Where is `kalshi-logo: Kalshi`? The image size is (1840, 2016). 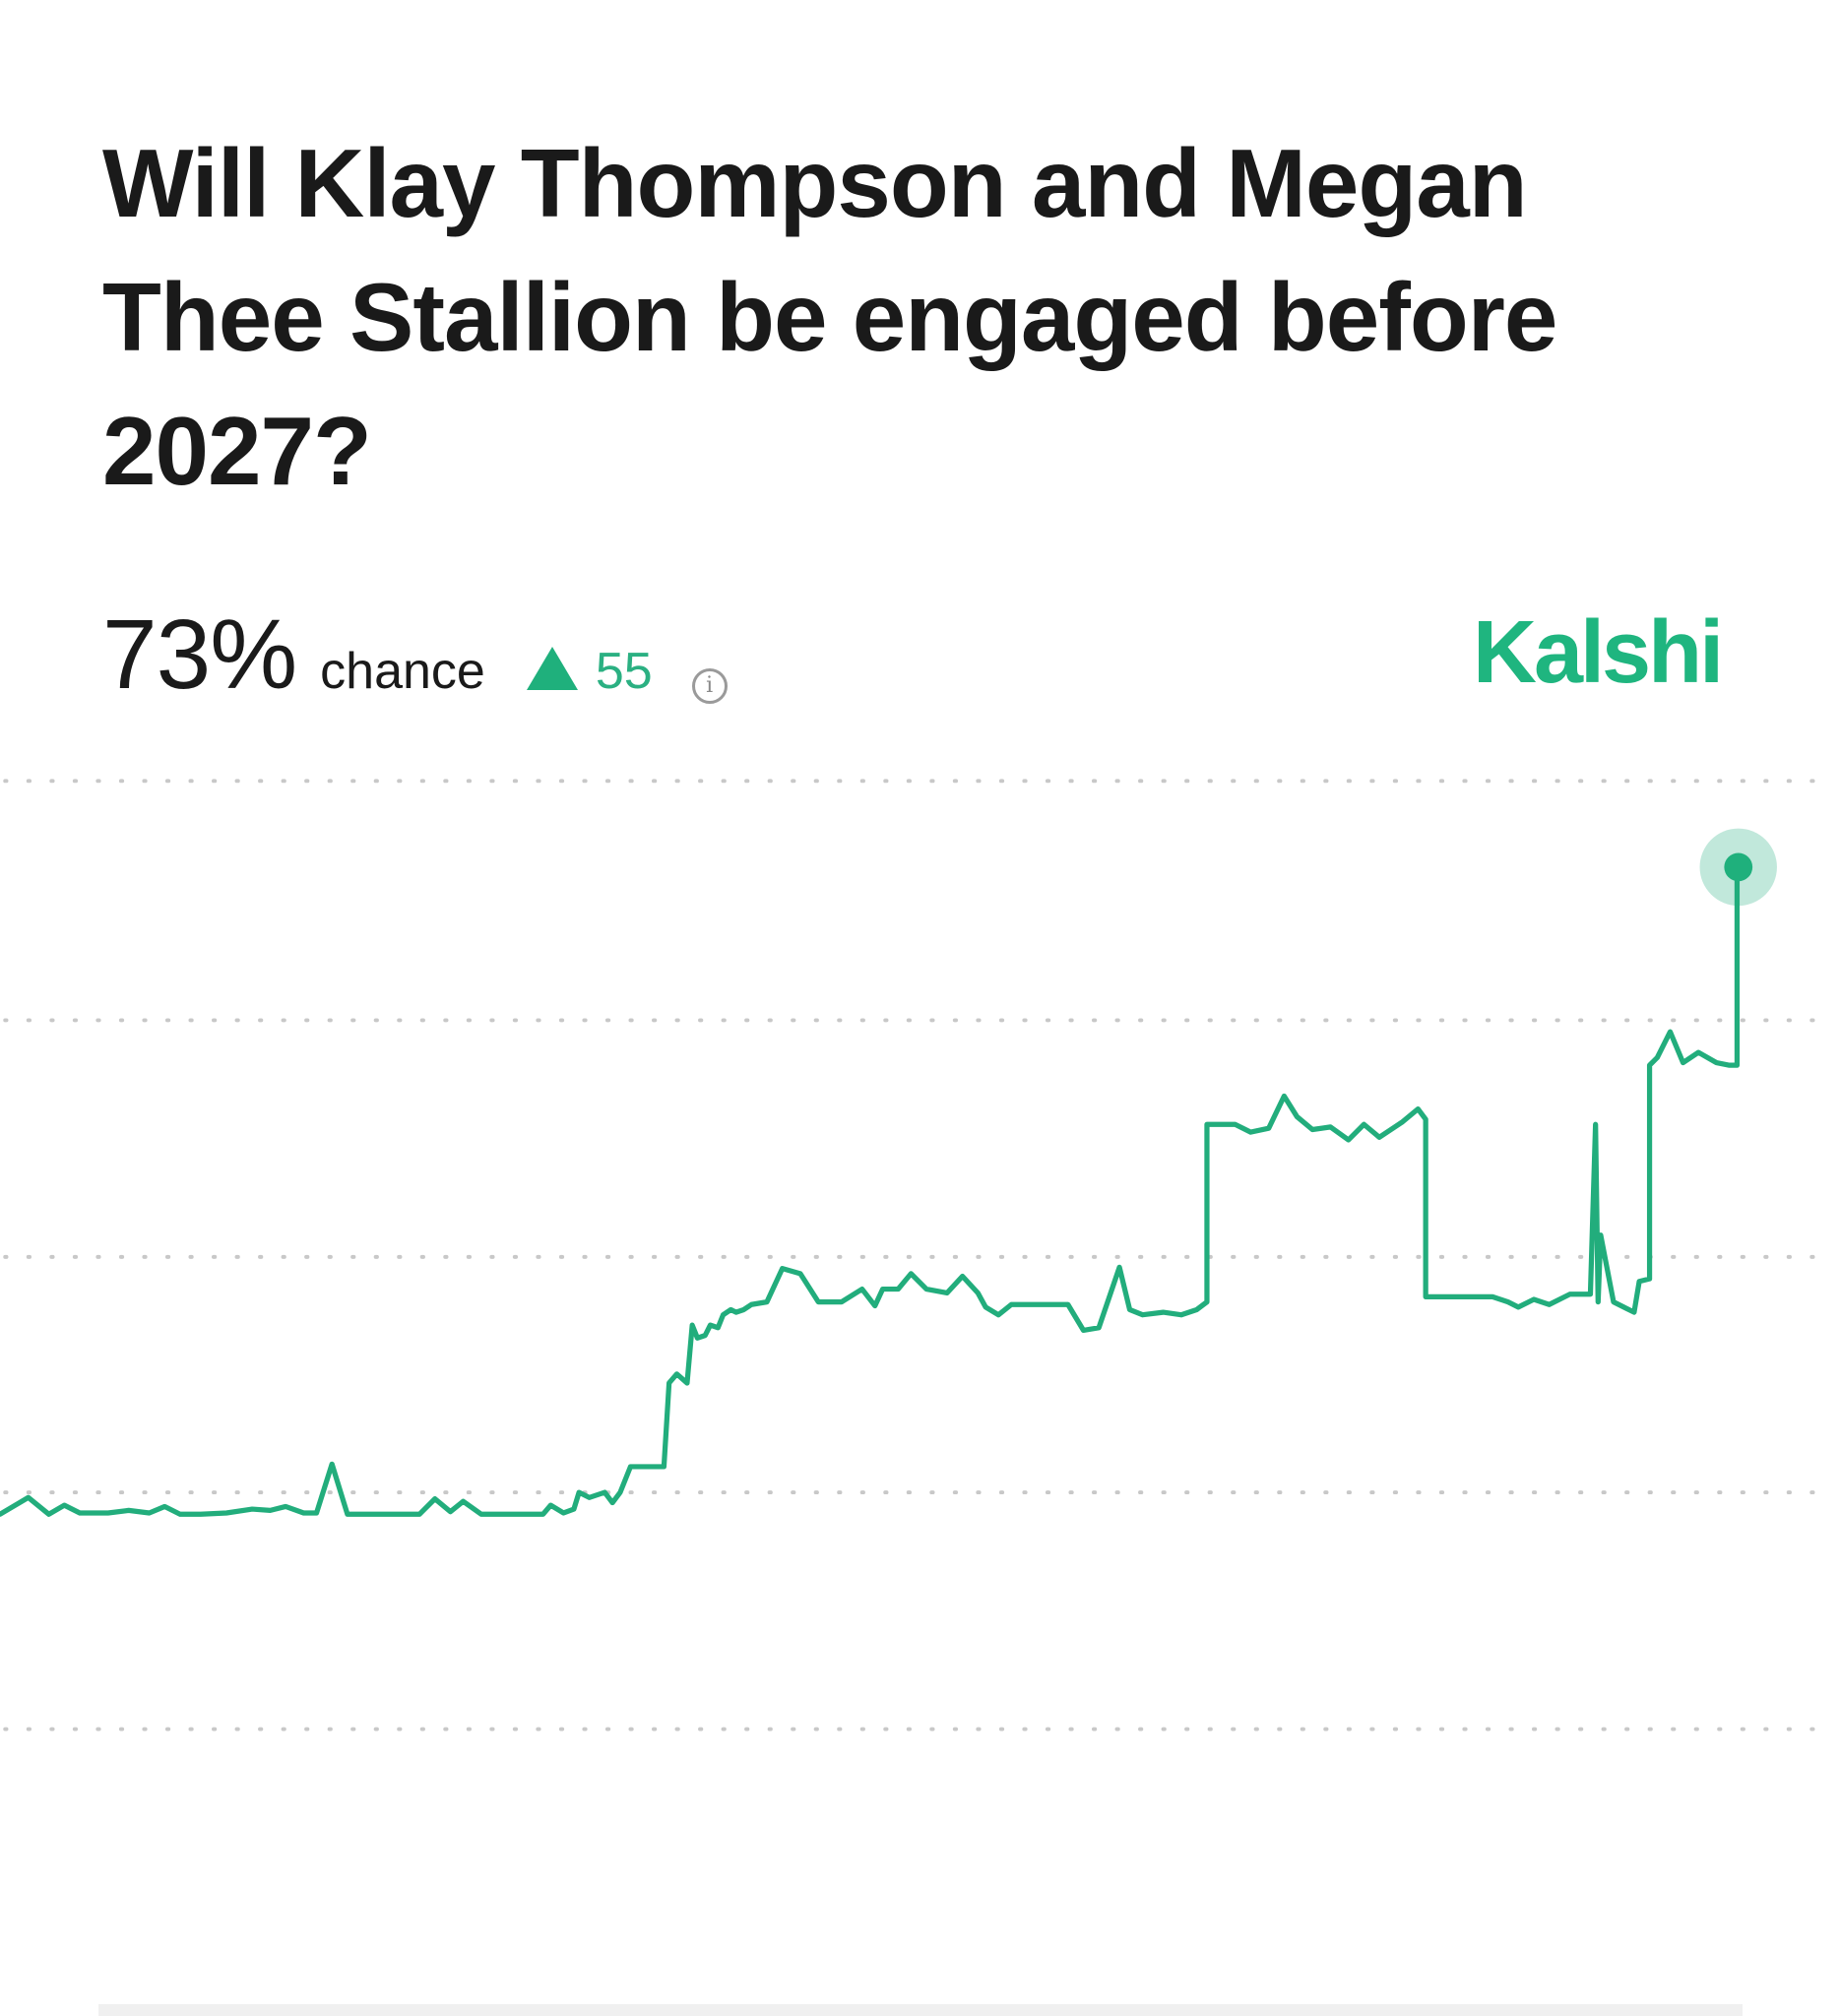
kalshi-logo: Kalshi is located at coordinates (1598, 652).